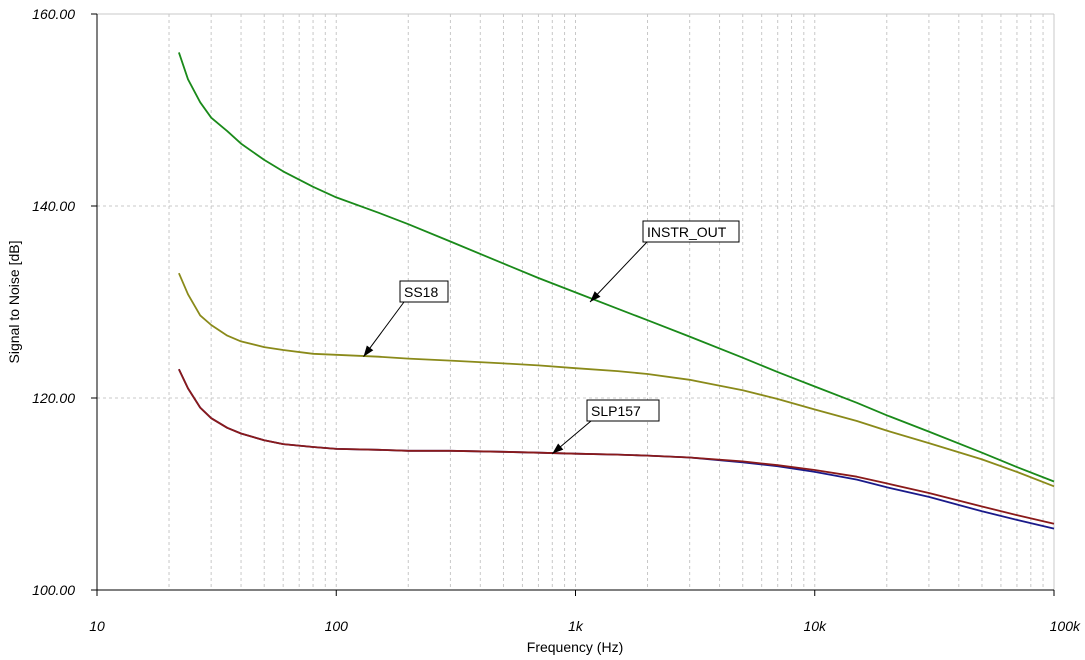 The width and height of the screenshot is (1085, 660). I want to click on callouts: INSTR_OUT SS18 SLP157, so click(551, 337).